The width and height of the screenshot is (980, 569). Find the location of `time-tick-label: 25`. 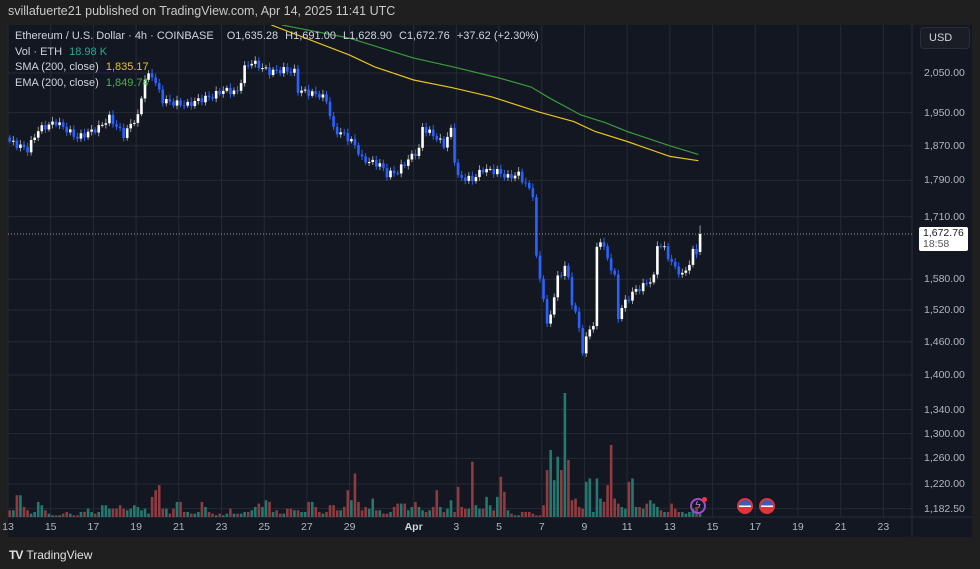

time-tick-label: 25 is located at coordinates (264, 527).